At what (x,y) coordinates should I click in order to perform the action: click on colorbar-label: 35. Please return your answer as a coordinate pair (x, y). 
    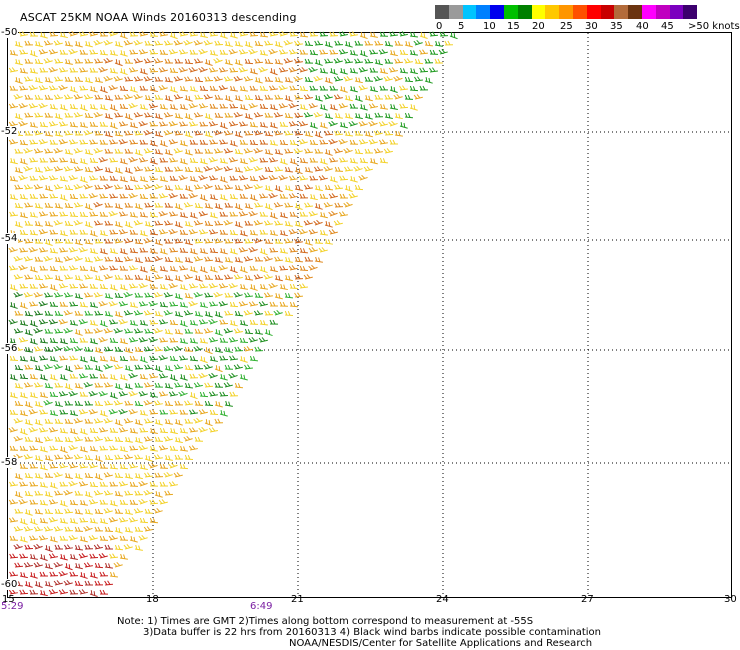
    Looking at the image, I should click on (616, 26).